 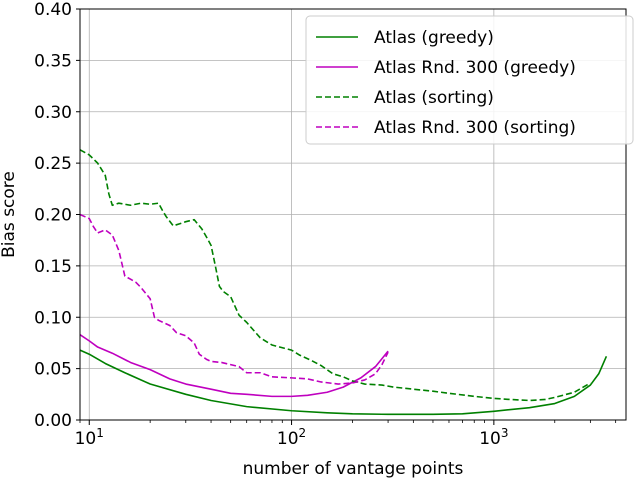 I want to click on x-axis-label: number of vantage points, so click(x=353, y=469).